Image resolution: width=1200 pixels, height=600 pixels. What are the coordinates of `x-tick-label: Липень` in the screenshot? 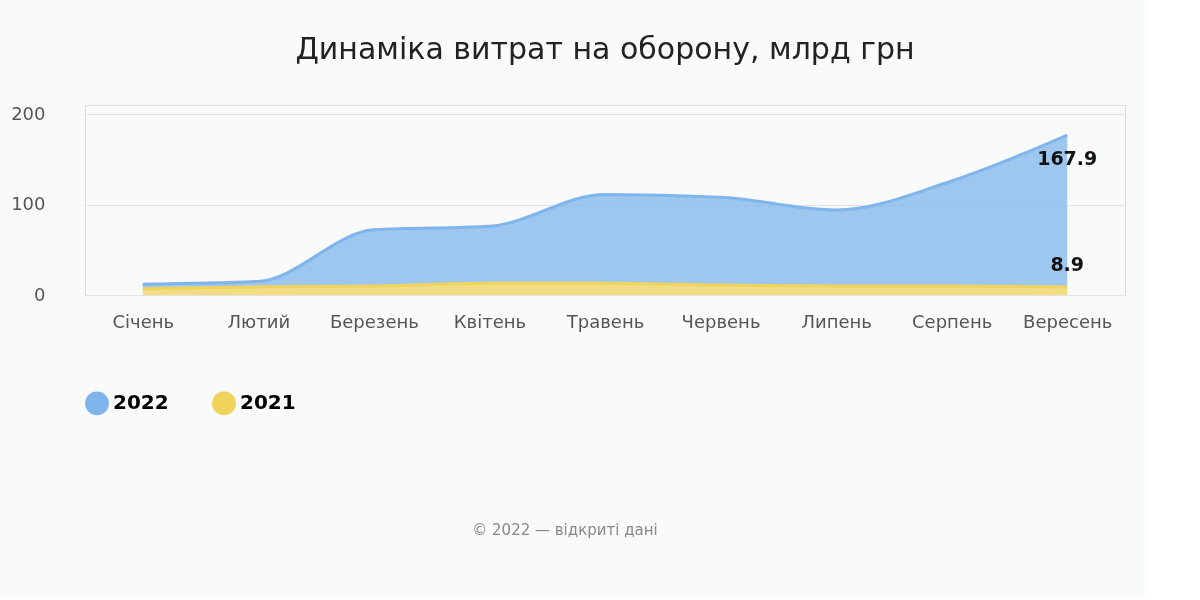 It's located at (836, 321).